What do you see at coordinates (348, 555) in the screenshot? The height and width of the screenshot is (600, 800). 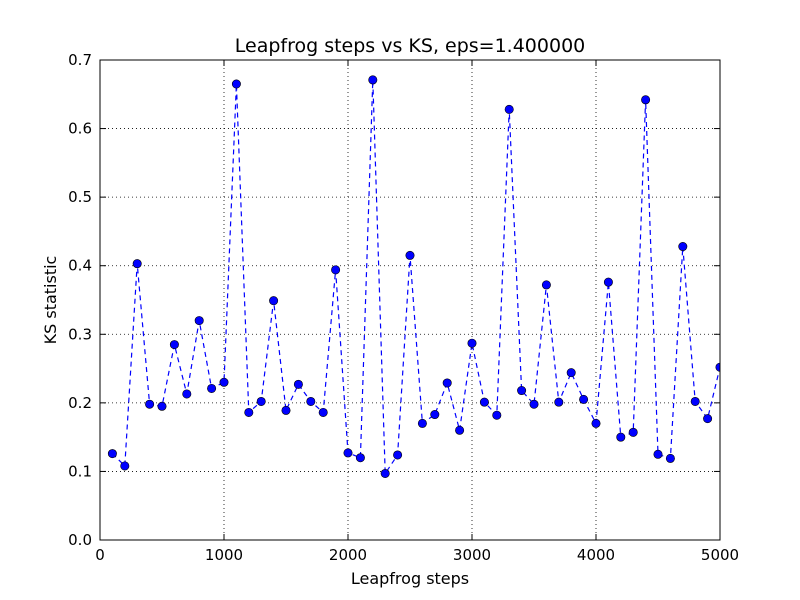 I see `x-tick-label: 2000` at bounding box center [348, 555].